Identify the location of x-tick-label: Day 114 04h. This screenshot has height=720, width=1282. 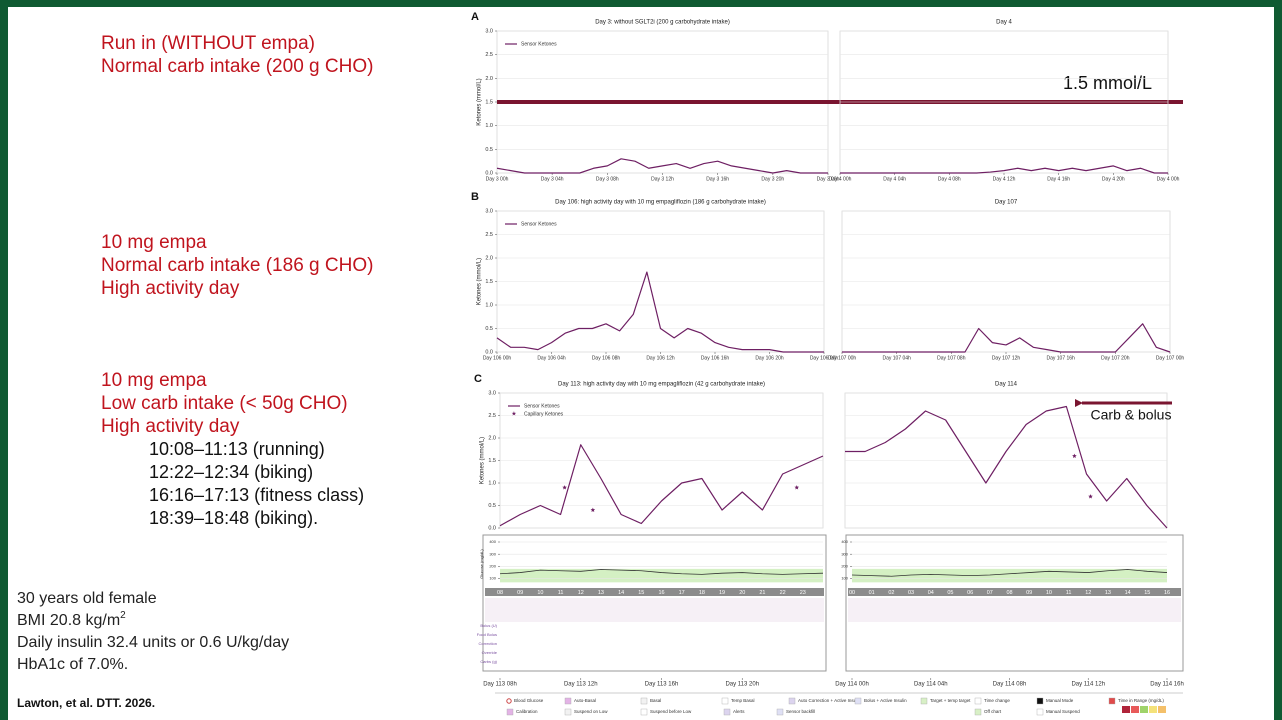
(931, 685).